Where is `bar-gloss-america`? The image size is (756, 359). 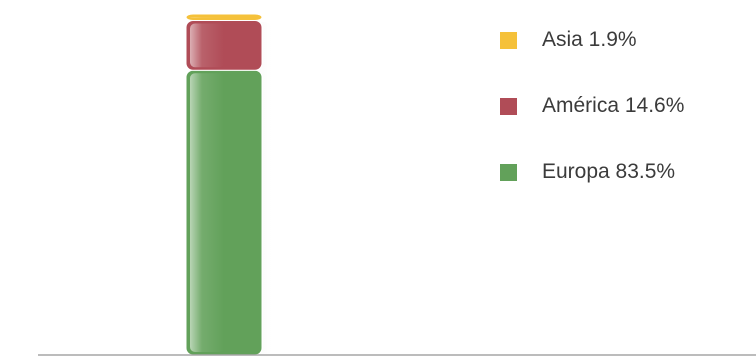
bar-gloss-america is located at coordinates (207, 45).